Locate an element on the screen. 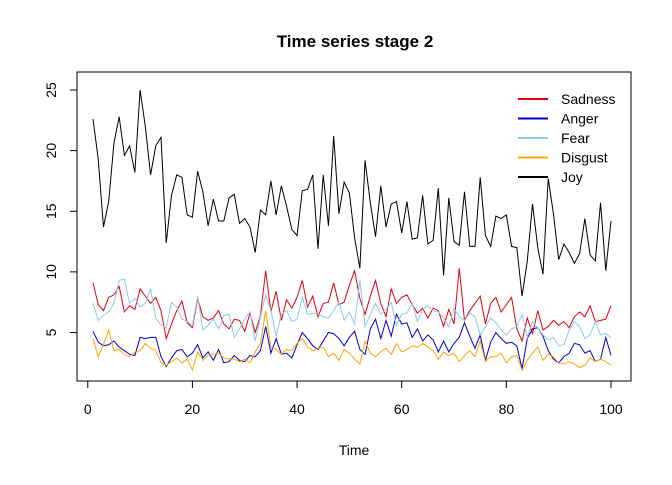 Image resolution: width=672 pixels, height=485 pixels. x-tick-label: 40 is located at coordinates (297, 409).